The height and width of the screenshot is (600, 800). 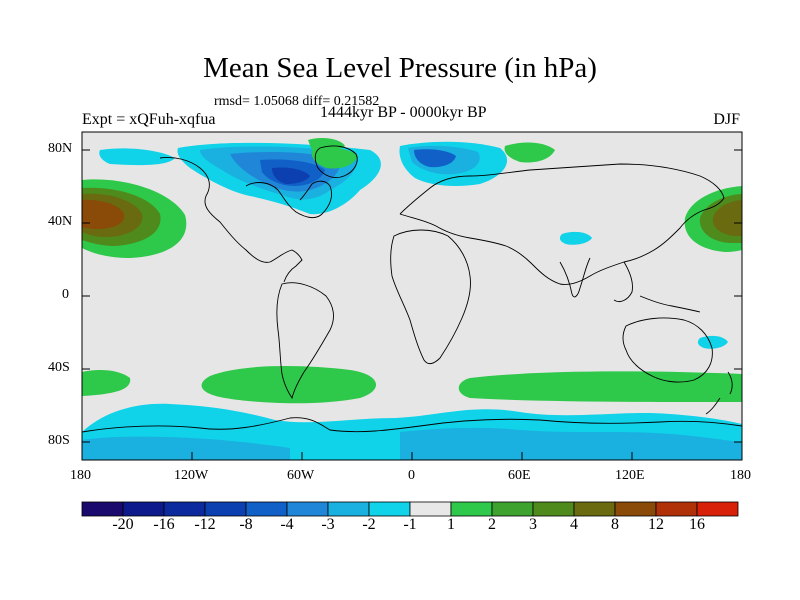 What do you see at coordinates (533, 524) in the screenshot?
I see `colorbar-label: 3` at bounding box center [533, 524].